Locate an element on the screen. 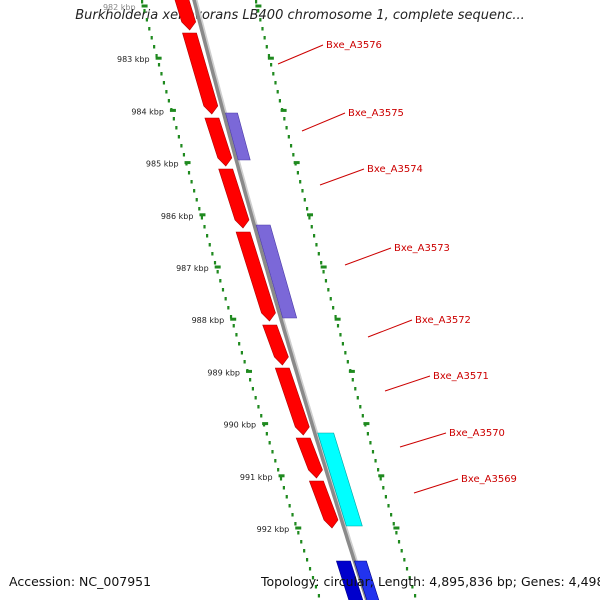  topology-value: circular is located at coordinates (346, 581).